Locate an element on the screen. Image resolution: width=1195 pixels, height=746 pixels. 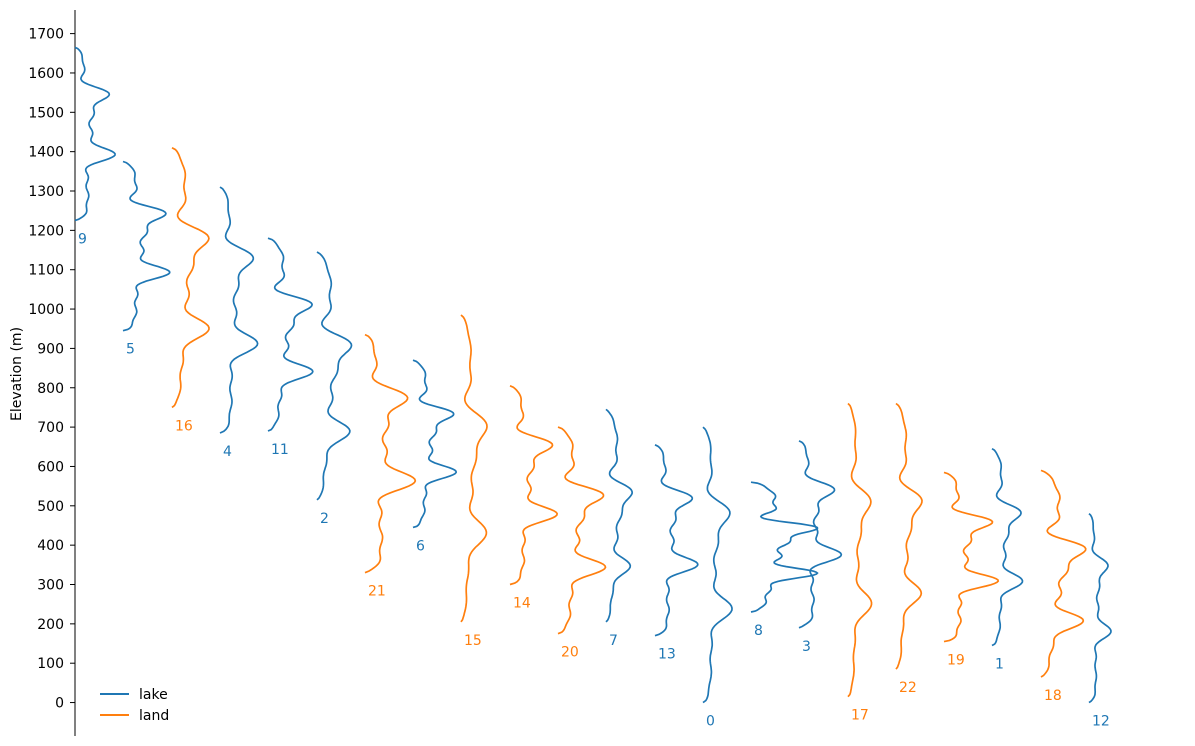
series-label-11: 11 is located at coordinates (280, 450).